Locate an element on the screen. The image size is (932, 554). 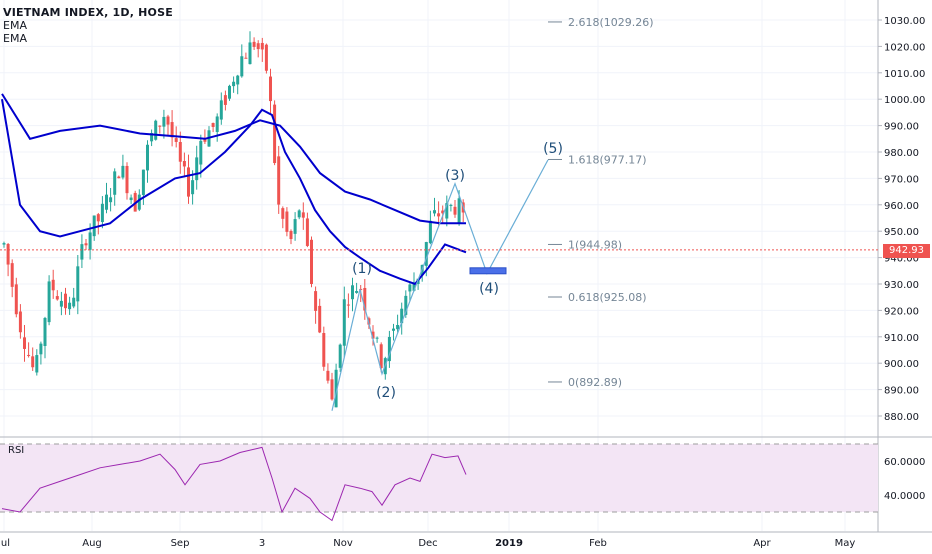
x-tick-label: Nov is located at coordinates (343, 543).